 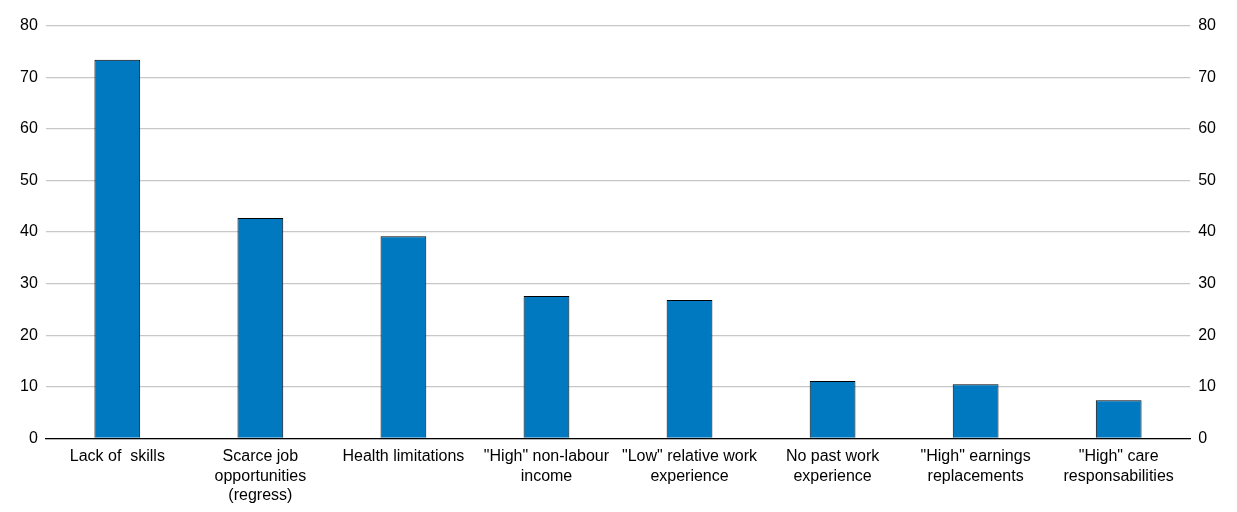 What do you see at coordinates (1207, 386) in the screenshot?
I see `y2-tick-label: 10` at bounding box center [1207, 386].